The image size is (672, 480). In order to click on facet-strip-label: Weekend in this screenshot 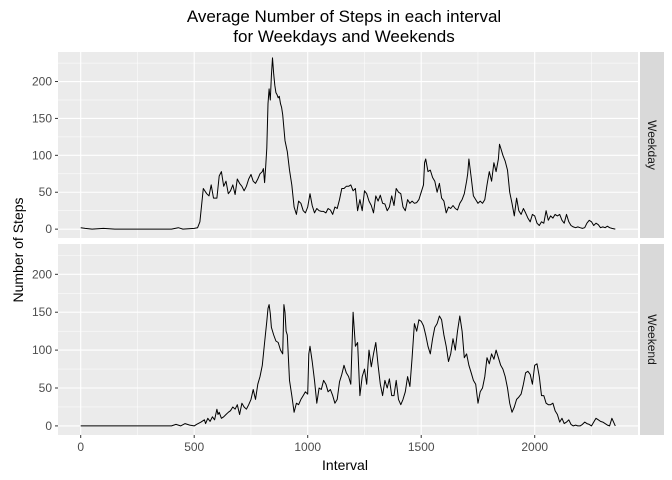, I will do `click(652, 339)`.